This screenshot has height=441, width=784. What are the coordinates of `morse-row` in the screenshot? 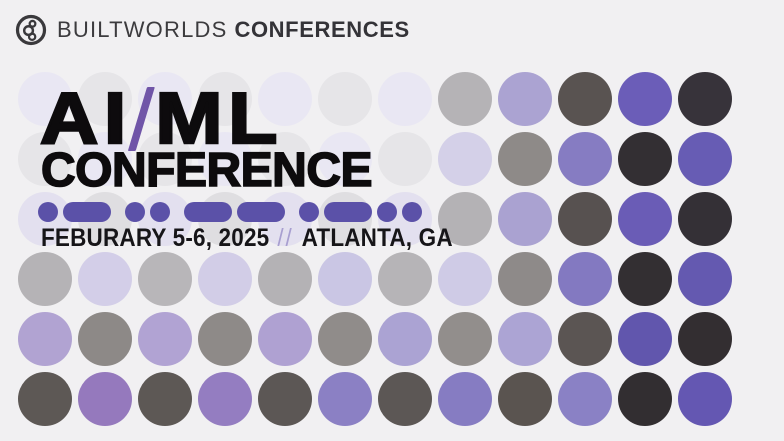 It's located at (230, 212).